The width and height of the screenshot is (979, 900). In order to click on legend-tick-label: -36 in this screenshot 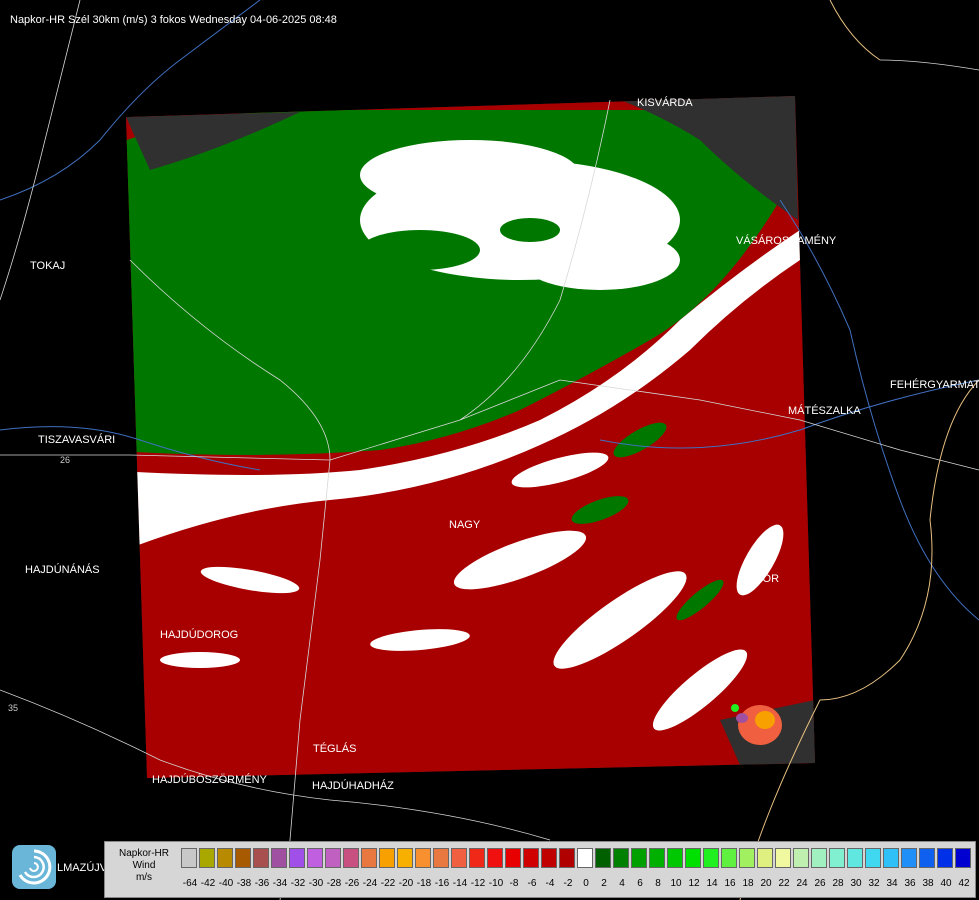, I will do `click(262, 883)`.